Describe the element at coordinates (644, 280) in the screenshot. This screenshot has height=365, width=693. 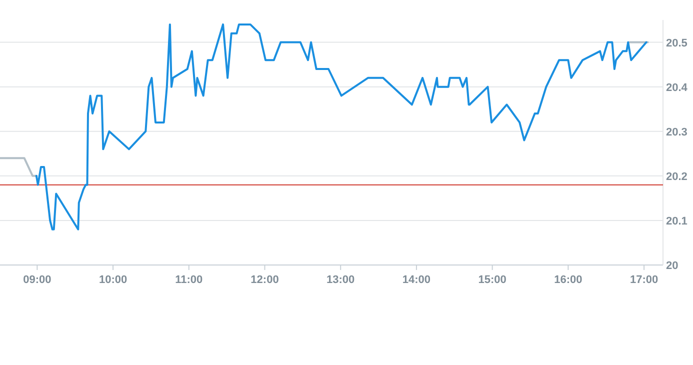
I see `x-tick-label: 17:00` at that location.